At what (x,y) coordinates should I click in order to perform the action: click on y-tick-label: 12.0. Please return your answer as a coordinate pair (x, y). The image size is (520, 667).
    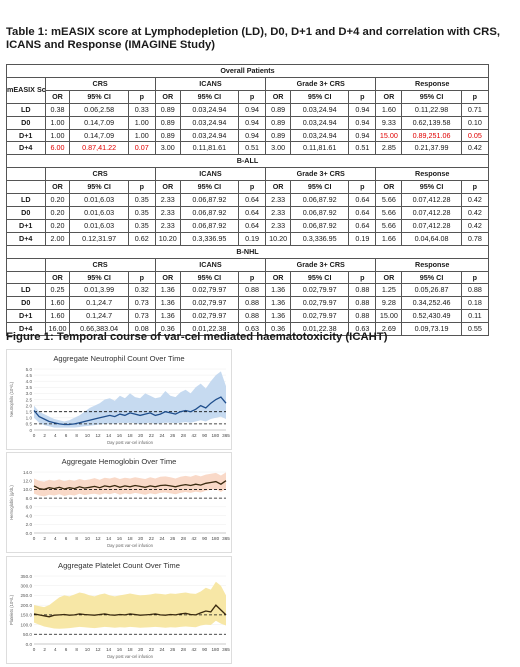
    Looking at the image, I should click on (27, 481).